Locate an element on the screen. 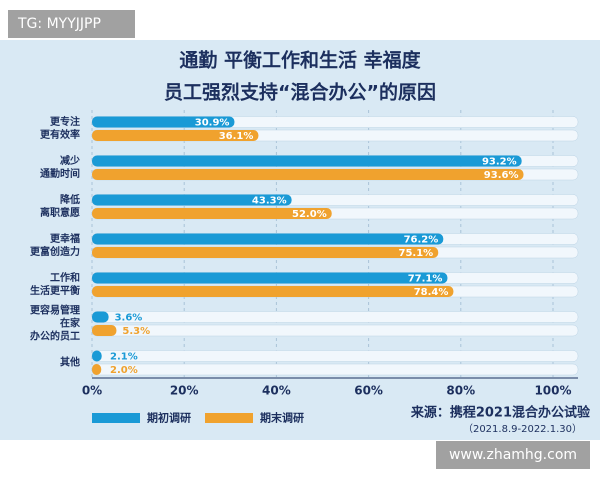 Image resolution: width=600 pixels, height=480 pixels. y-tick-label: 办公的员工 is located at coordinates (55, 336).